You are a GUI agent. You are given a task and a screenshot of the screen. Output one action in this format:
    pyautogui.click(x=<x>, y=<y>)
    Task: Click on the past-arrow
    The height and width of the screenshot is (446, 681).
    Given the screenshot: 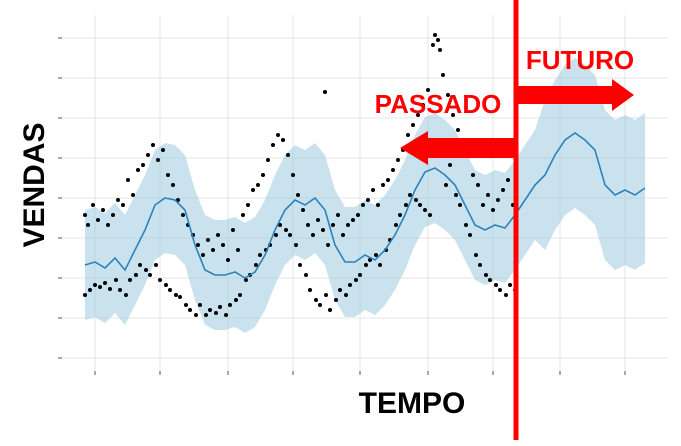 What is the action you would take?
    pyautogui.click(x=458, y=148)
    